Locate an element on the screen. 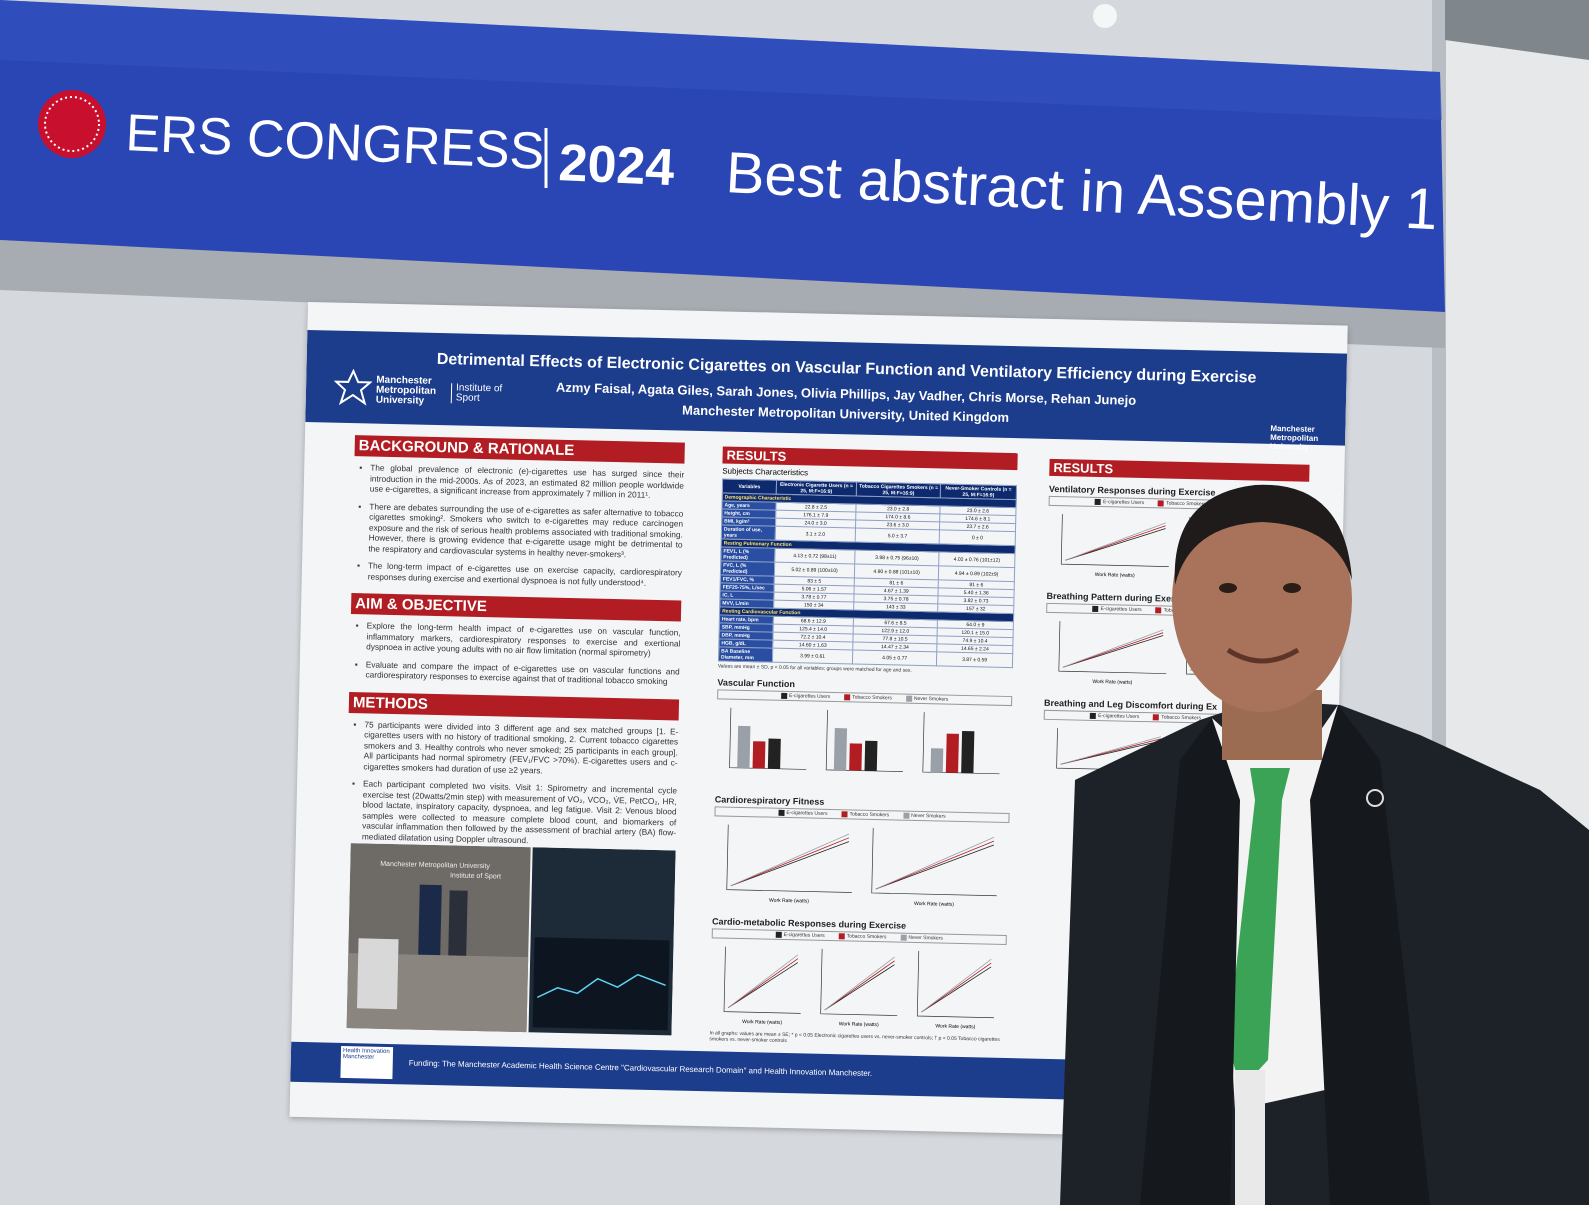  photo-trace is located at coordinates (601, 986).